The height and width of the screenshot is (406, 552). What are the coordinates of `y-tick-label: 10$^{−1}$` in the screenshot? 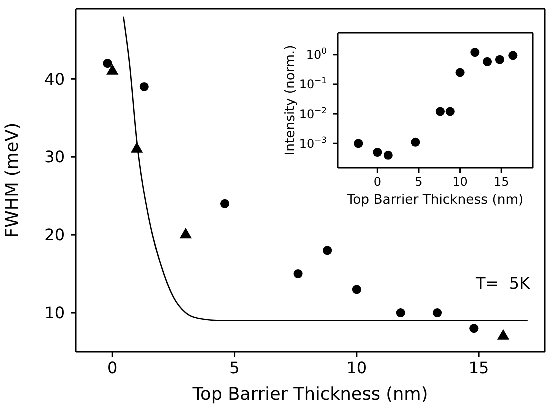 It's located at (313, 84).